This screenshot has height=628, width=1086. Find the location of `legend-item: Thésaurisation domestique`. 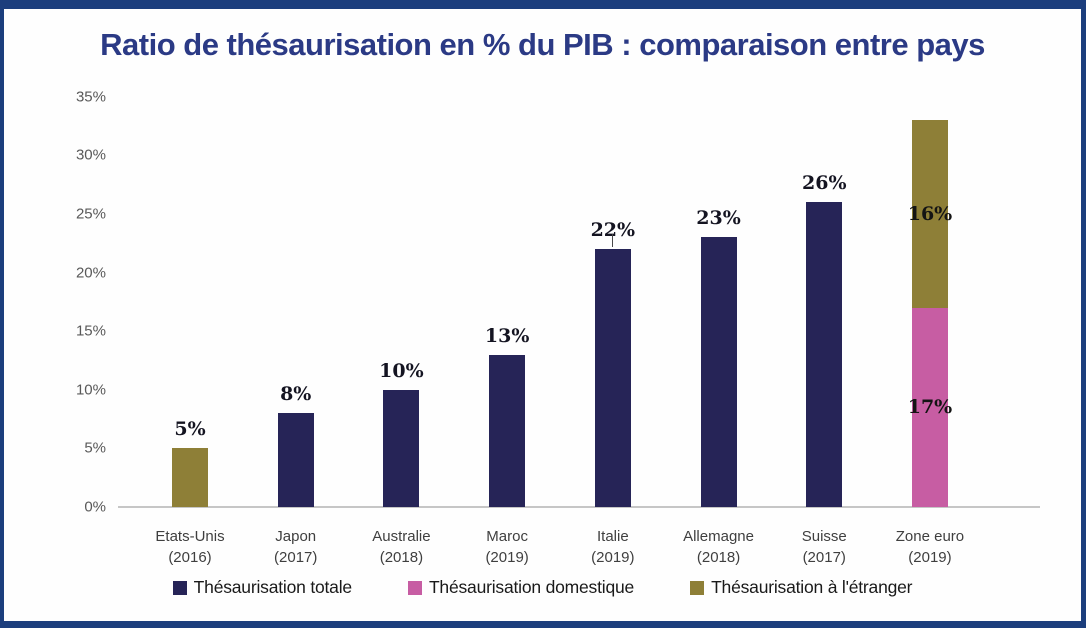

legend-item: Thésaurisation domestique is located at coordinates (521, 587).